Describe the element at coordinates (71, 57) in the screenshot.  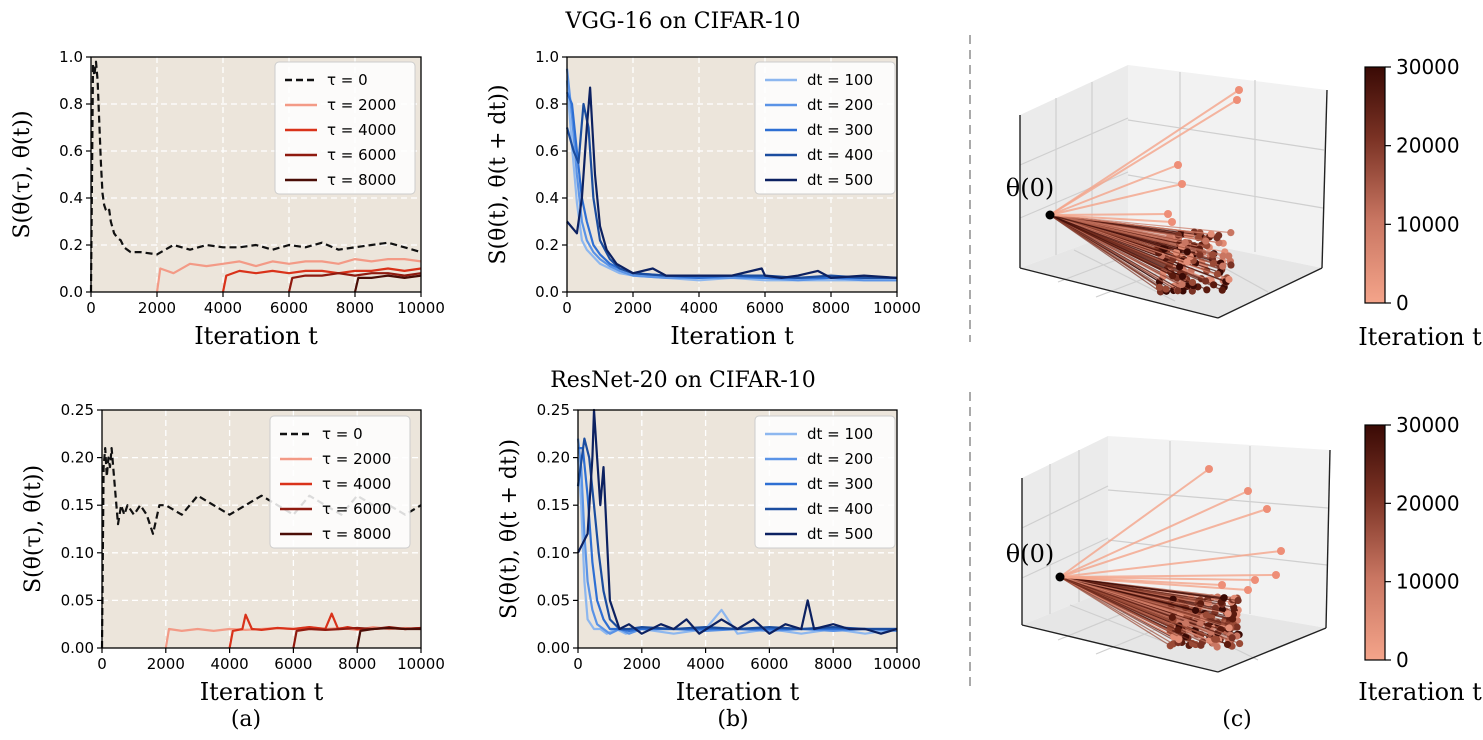
I see `y-tick-label: 1.0` at that location.